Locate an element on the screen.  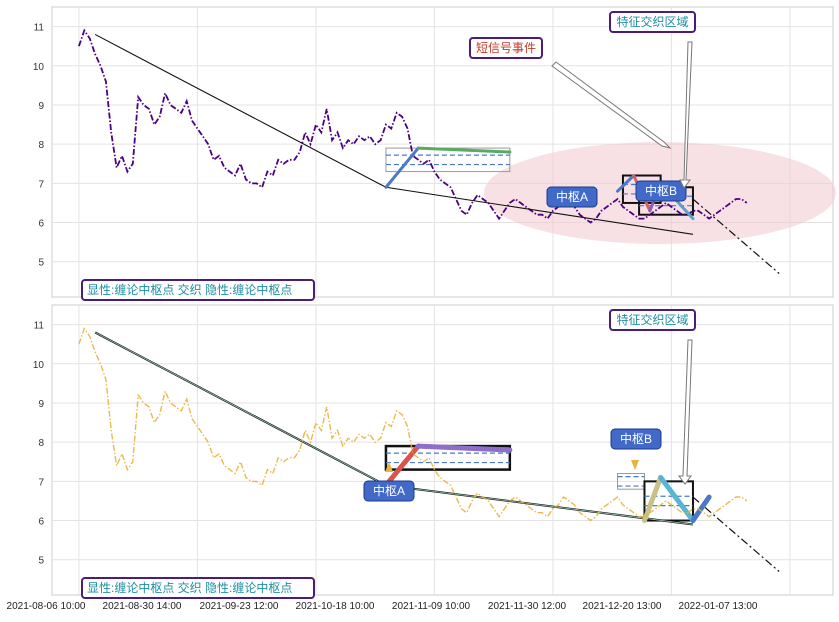
x-tick-label: 2021-10-18 10:00 is located at coordinates (335, 606).